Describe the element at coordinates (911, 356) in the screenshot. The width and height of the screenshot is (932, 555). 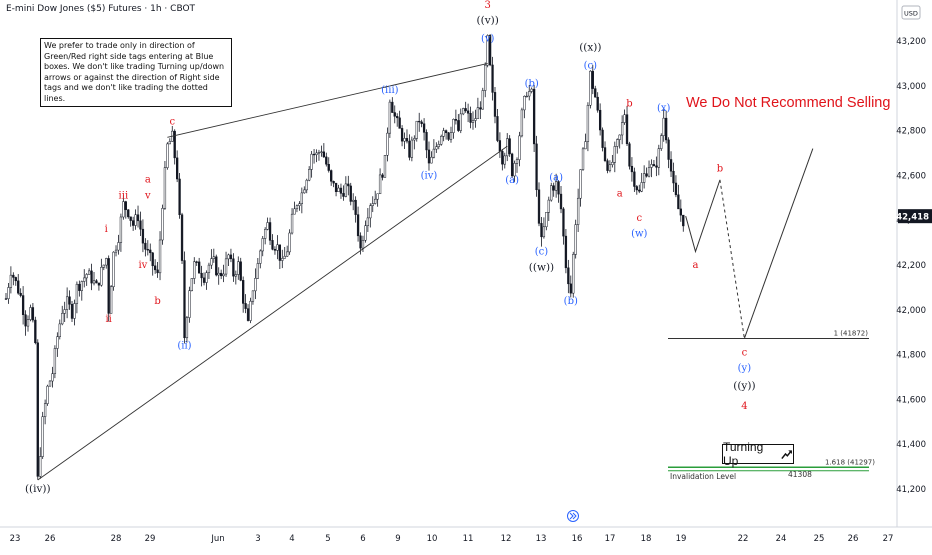
I see `y-tick-label: 41,800` at that location.